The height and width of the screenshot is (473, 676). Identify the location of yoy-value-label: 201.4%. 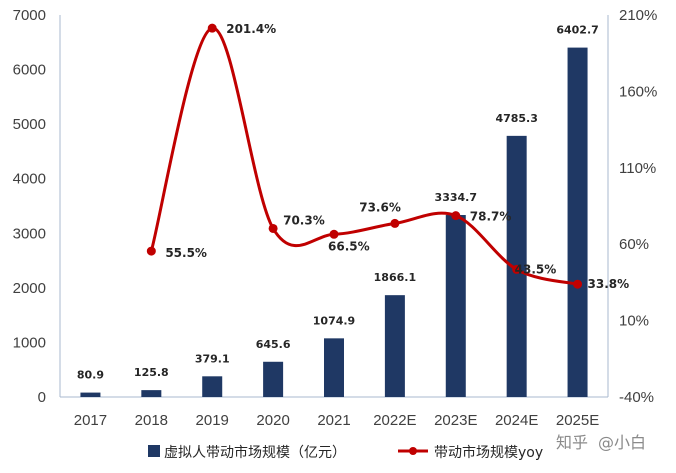
(251, 29).